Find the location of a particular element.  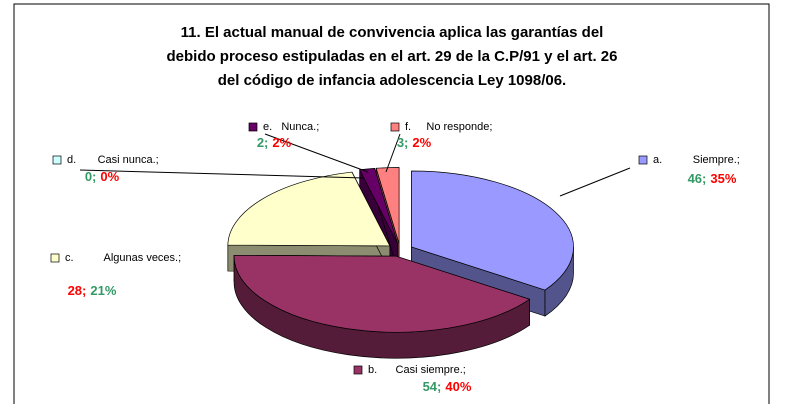

percent-label: 40% is located at coordinates (458, 386).